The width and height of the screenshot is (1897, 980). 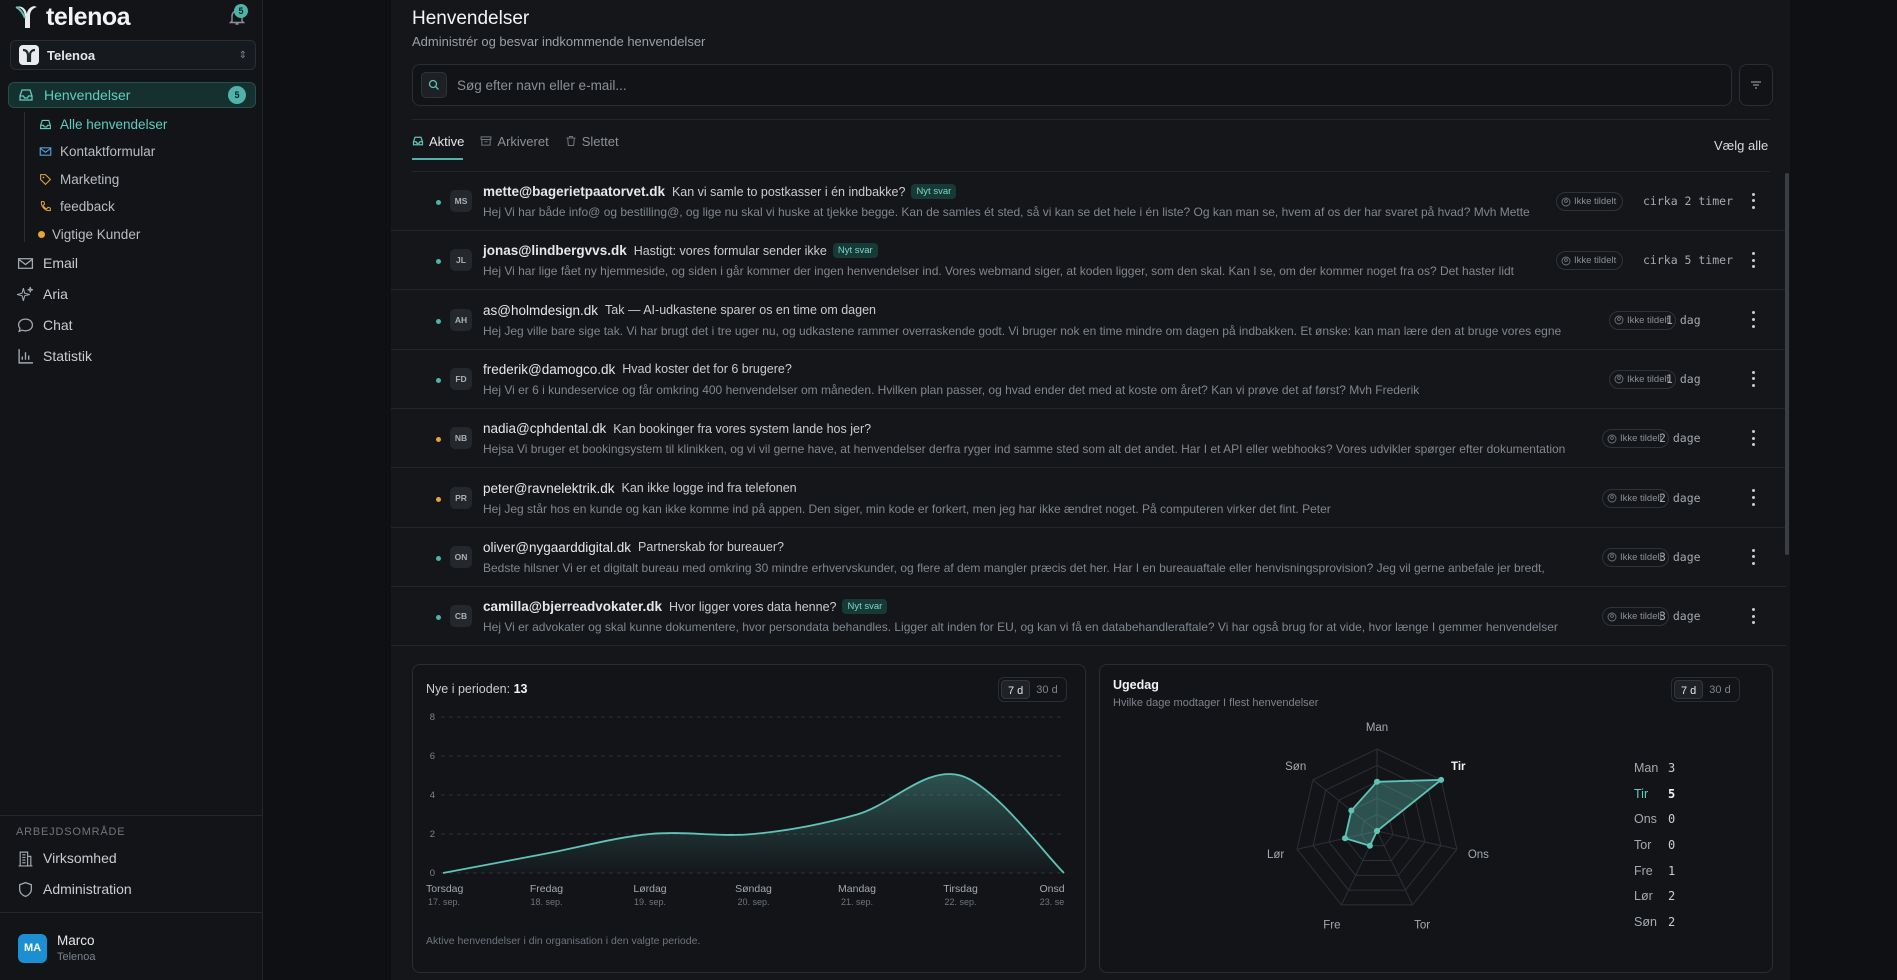 What do you see at coordinates (571, 141) in the screenshot?
I see `trash-icon` at bounding box center [571, 141].